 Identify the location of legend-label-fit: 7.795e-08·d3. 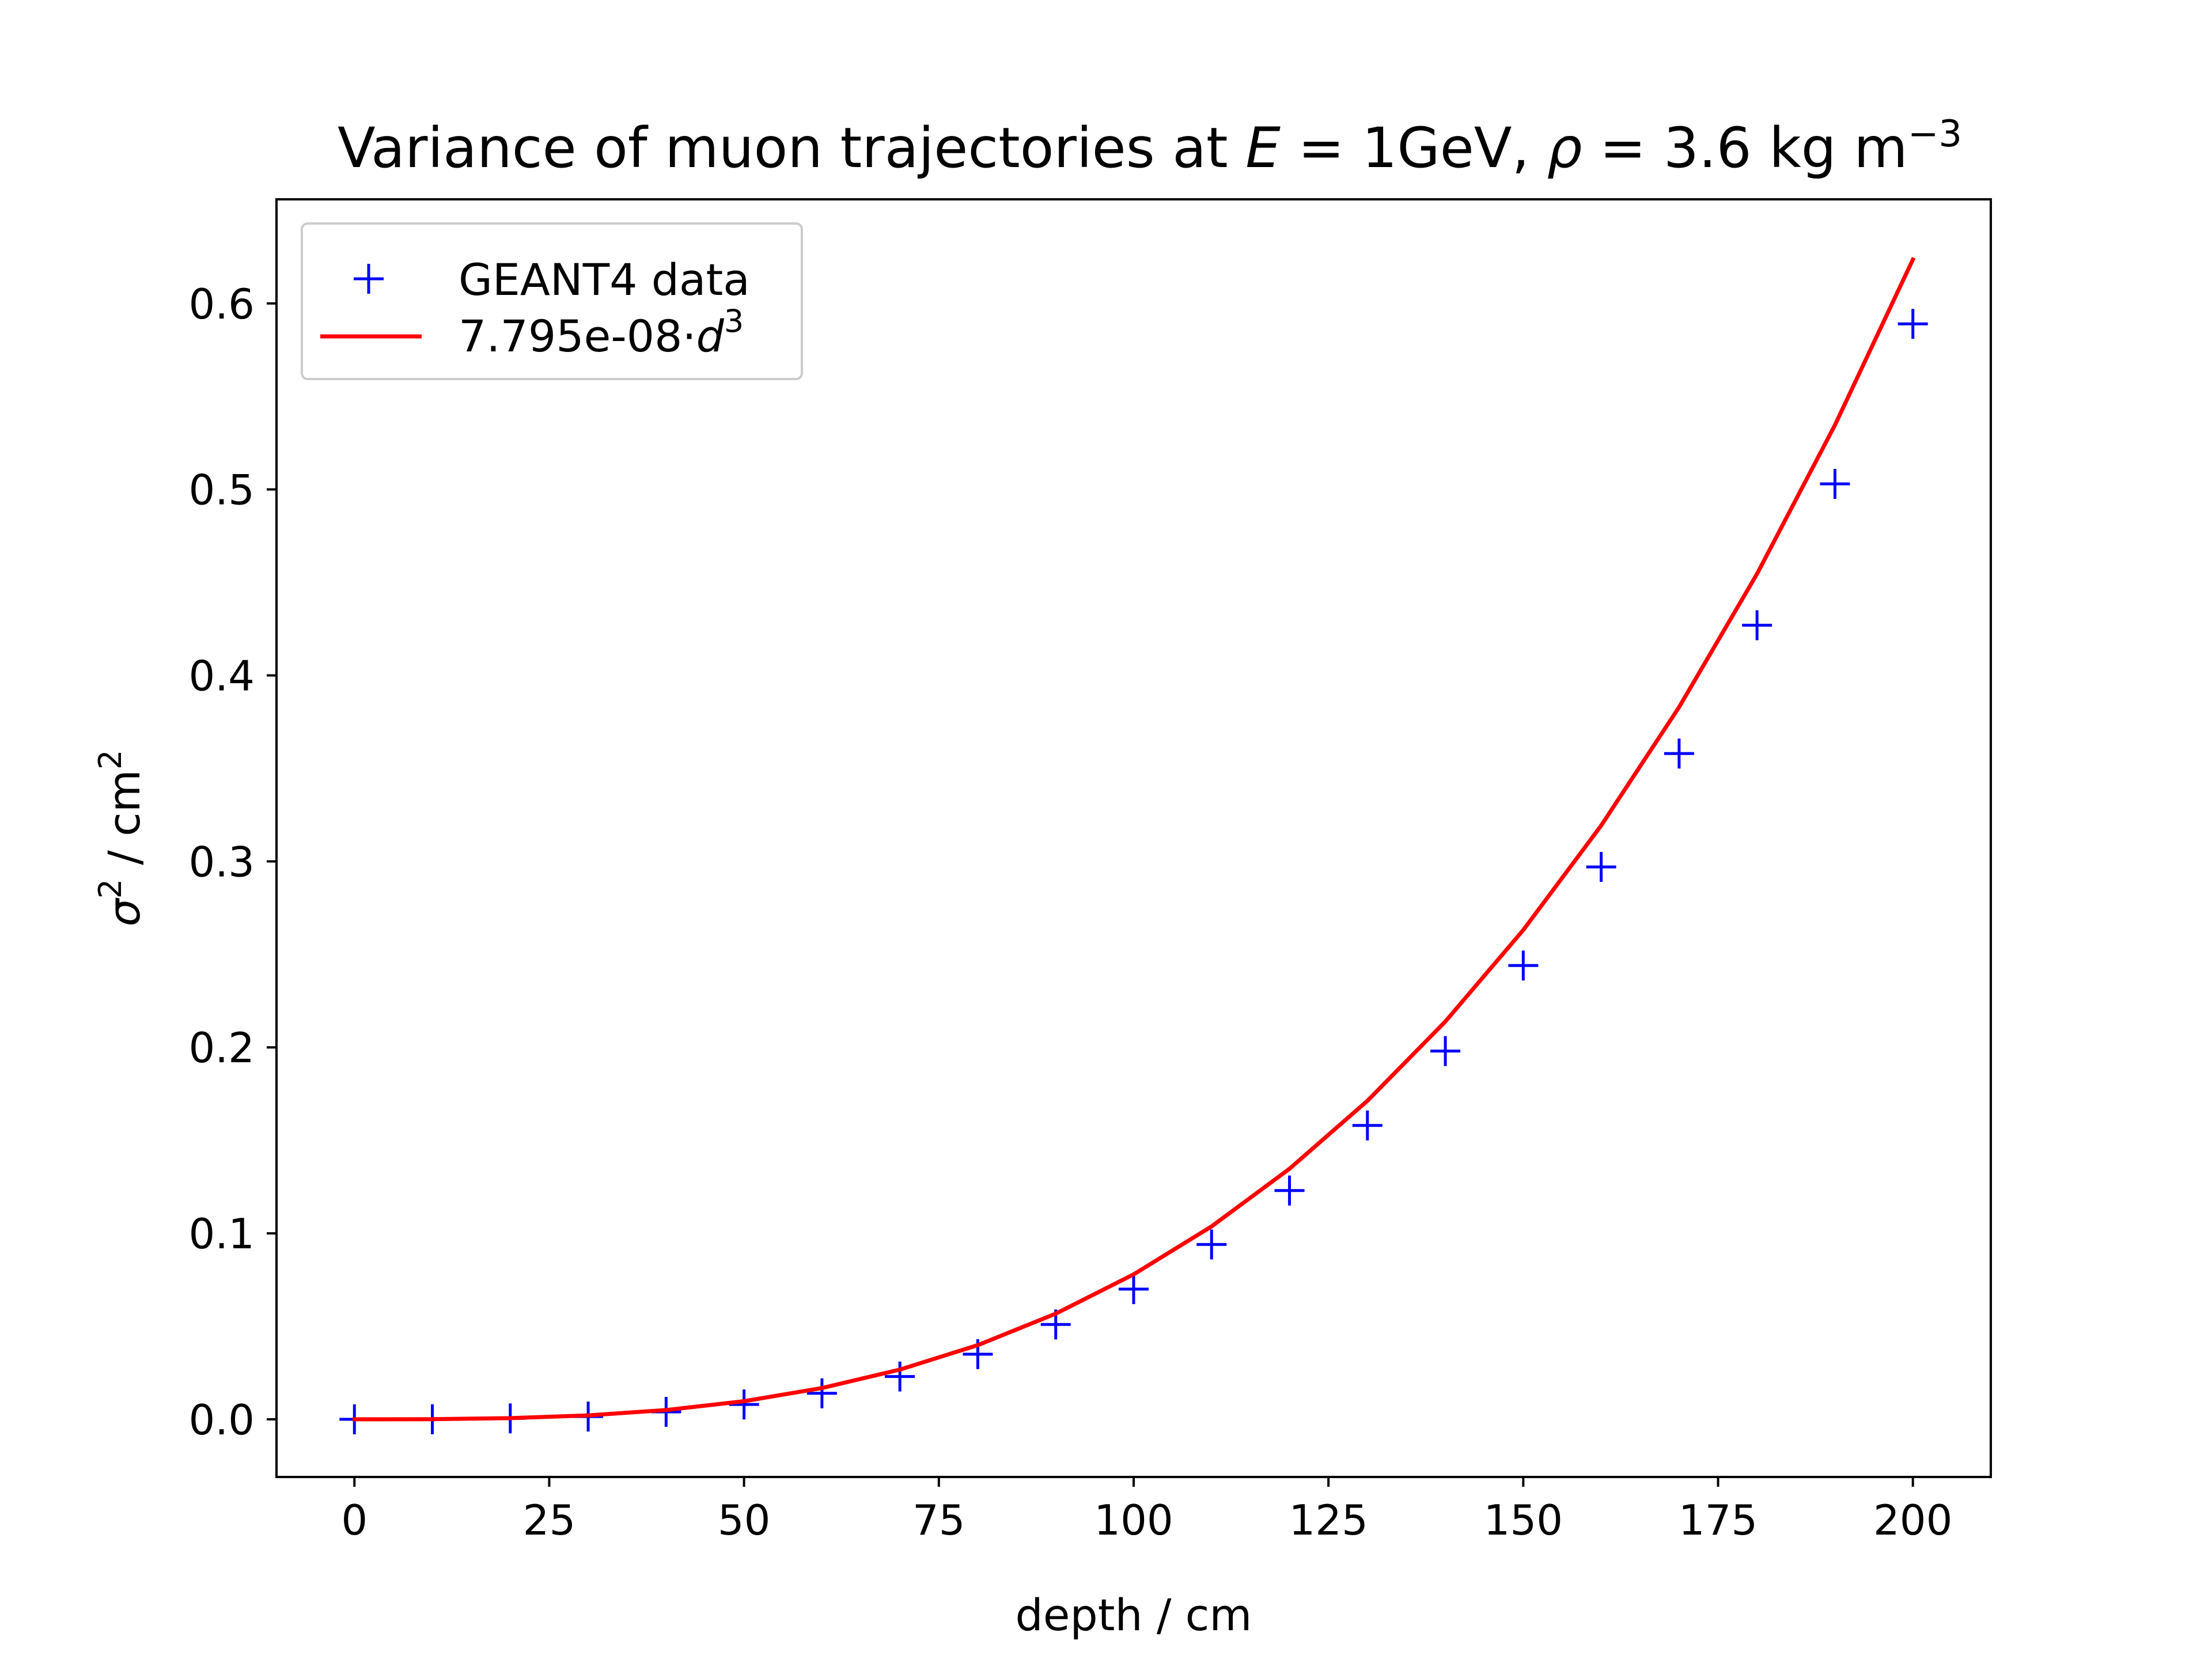
(601, 332).